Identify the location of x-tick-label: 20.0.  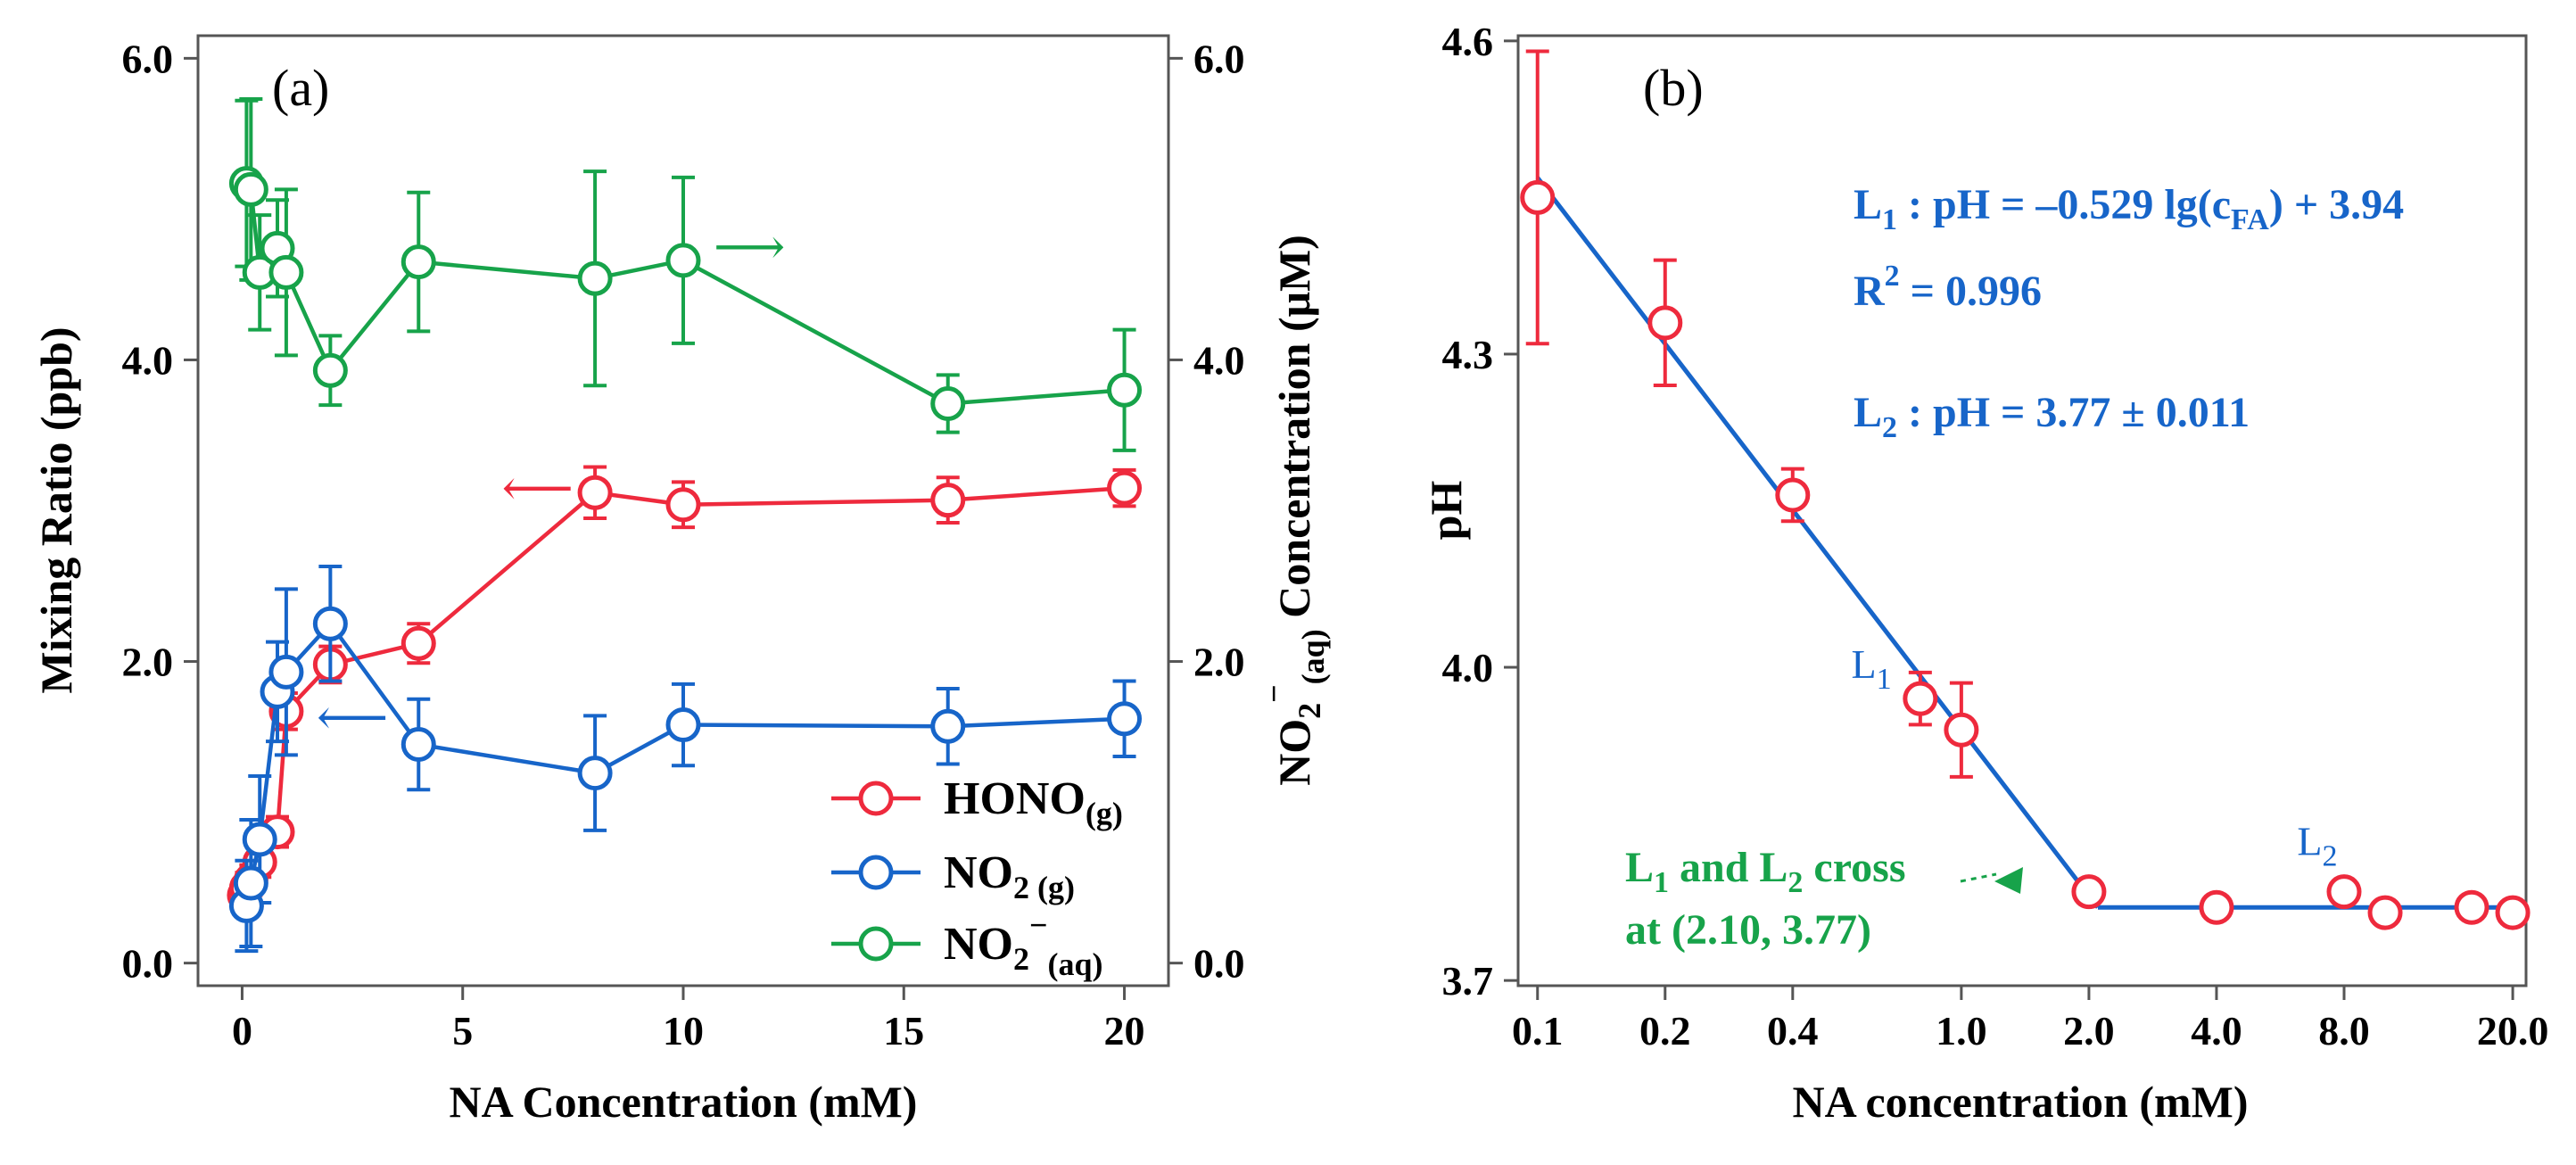
(2513, 1030).